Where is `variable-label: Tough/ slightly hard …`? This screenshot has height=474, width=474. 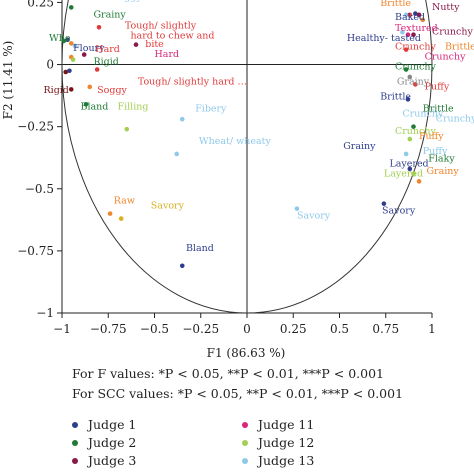 variable-label: Tough/ slightly hard … is located at coordinates (192, 81).